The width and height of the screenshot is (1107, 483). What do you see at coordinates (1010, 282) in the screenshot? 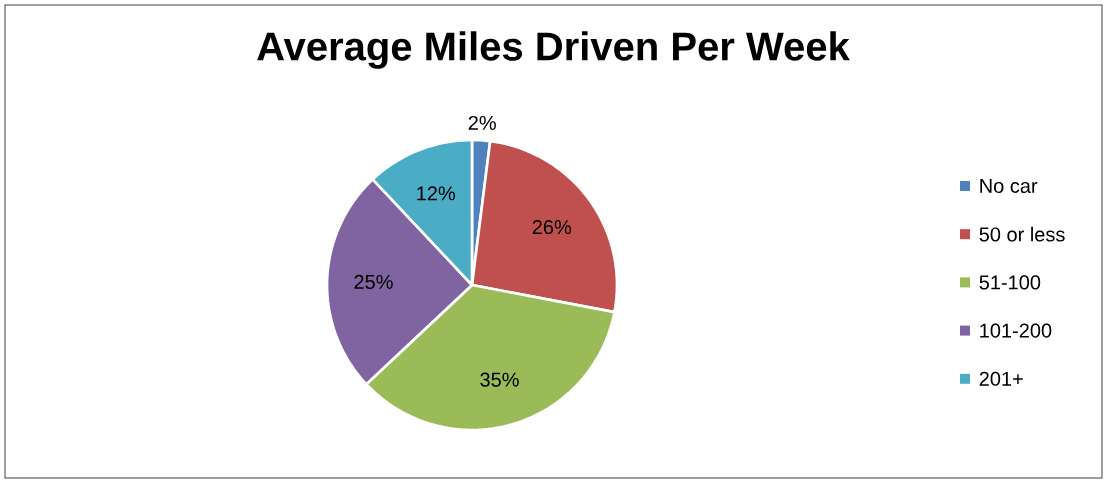
I see `legend-label: 51-100` at bounding box center [1010, 282].